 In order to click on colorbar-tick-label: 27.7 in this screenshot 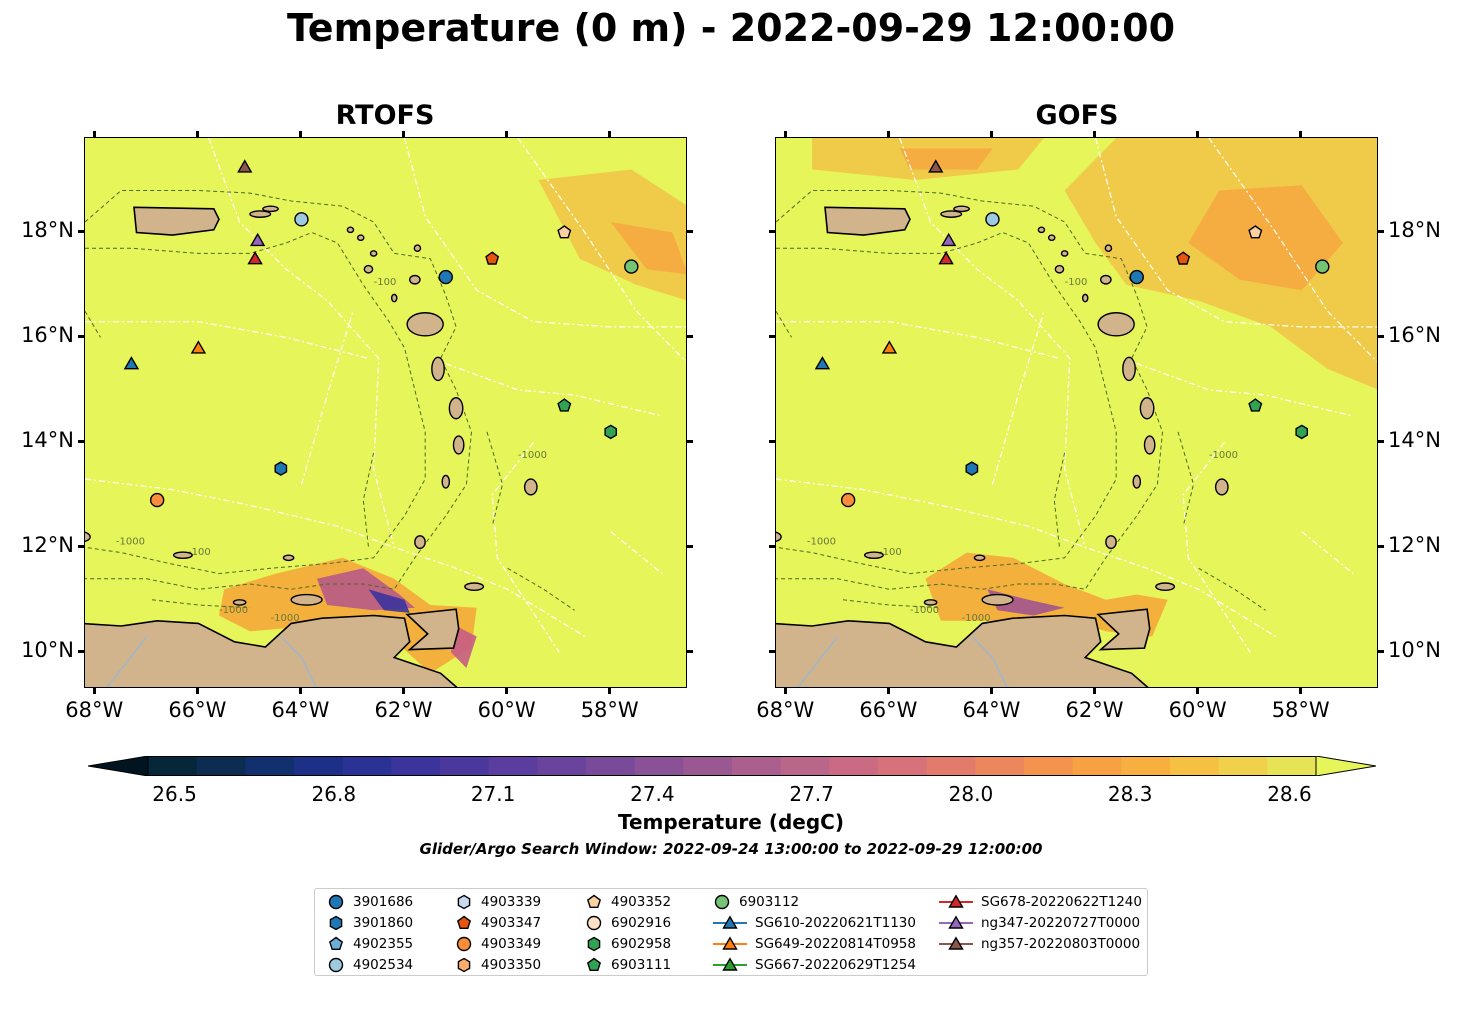, I will do `click(811, 794)`.